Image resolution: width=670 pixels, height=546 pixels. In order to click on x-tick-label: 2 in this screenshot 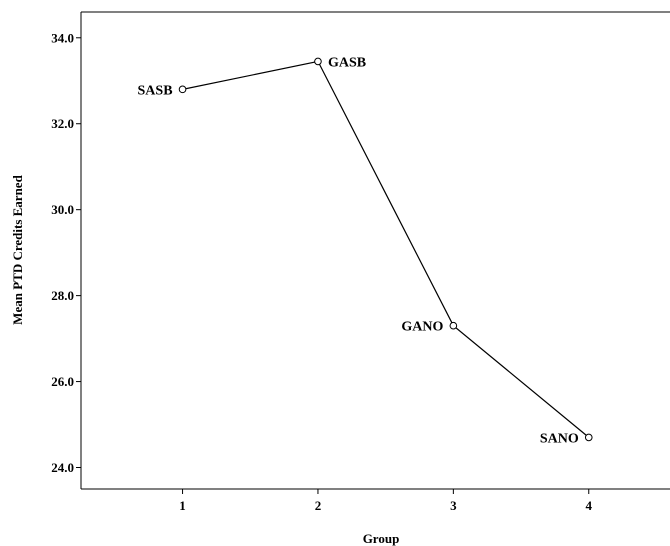, I will do `click(318, 505)`.